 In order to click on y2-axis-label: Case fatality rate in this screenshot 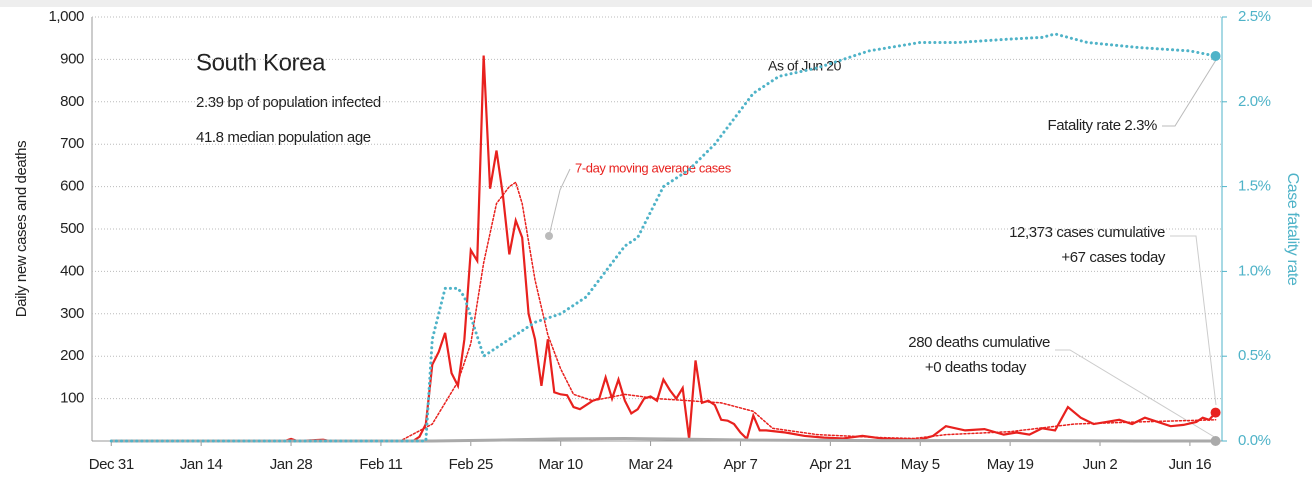, I will do `click(1292, 229)`.